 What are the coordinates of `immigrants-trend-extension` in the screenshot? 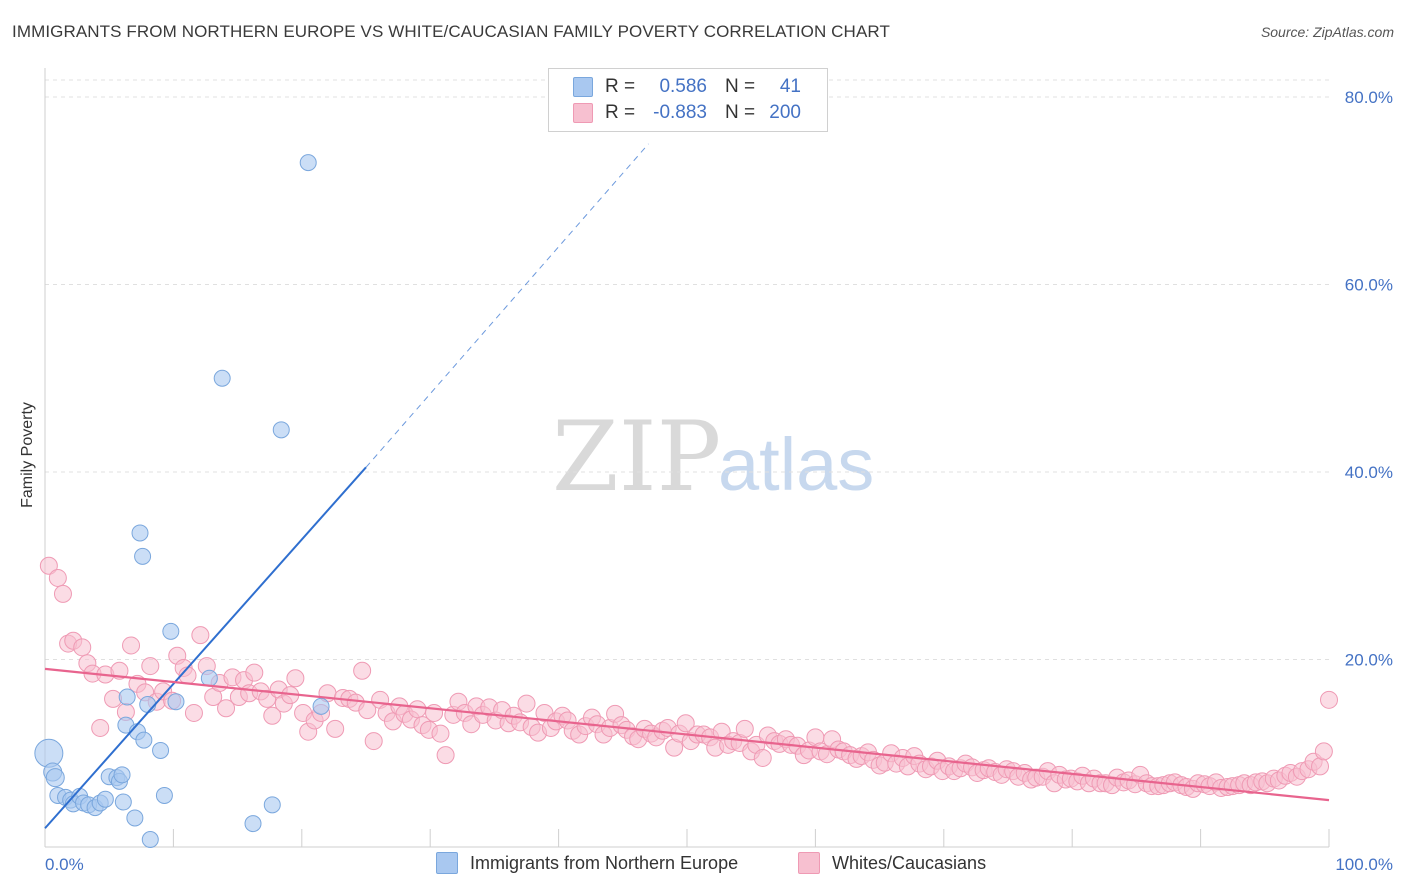 It's located at (507, 305).